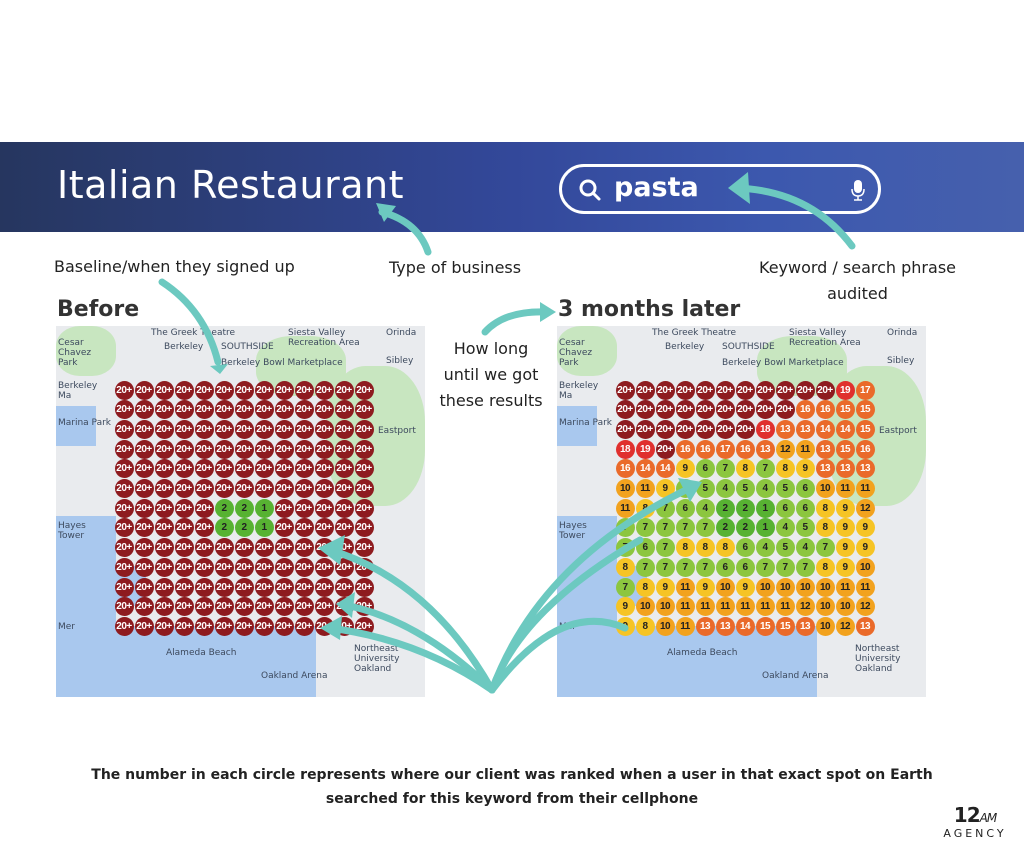  Describe the element at coordinates (902, 333) in the screenshot. I see `map-label: Orinda` at that location.